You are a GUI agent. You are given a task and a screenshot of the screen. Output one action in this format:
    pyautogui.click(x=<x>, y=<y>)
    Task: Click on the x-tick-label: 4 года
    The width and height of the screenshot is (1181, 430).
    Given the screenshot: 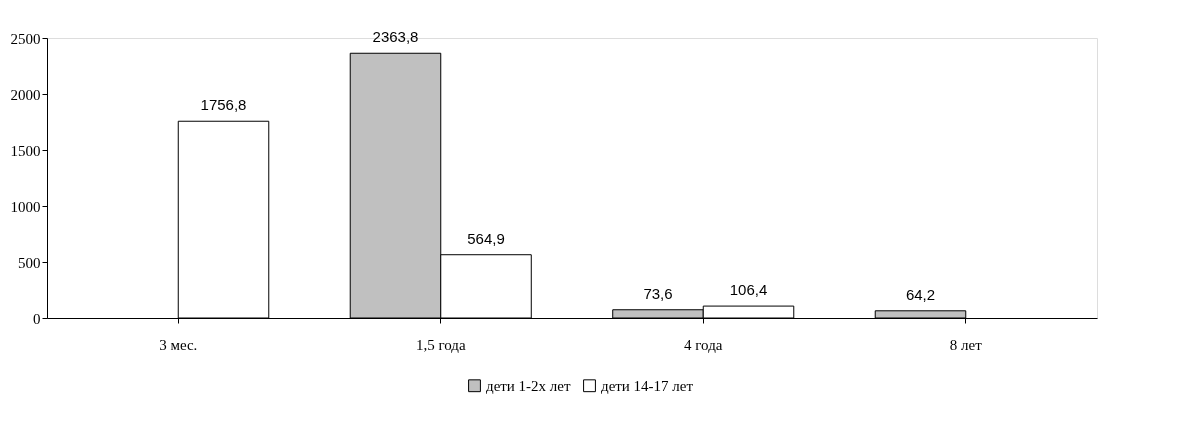 What is the action you would take?
    pyautogui.click(x=703, y=344)
    